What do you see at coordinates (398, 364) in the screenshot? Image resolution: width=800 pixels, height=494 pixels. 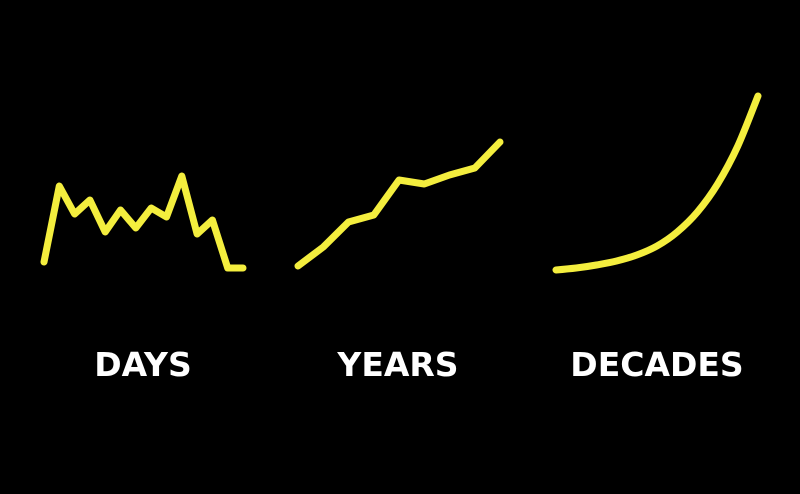 I see `chart-label-years: YEARS` at bounding box center [398, 364].